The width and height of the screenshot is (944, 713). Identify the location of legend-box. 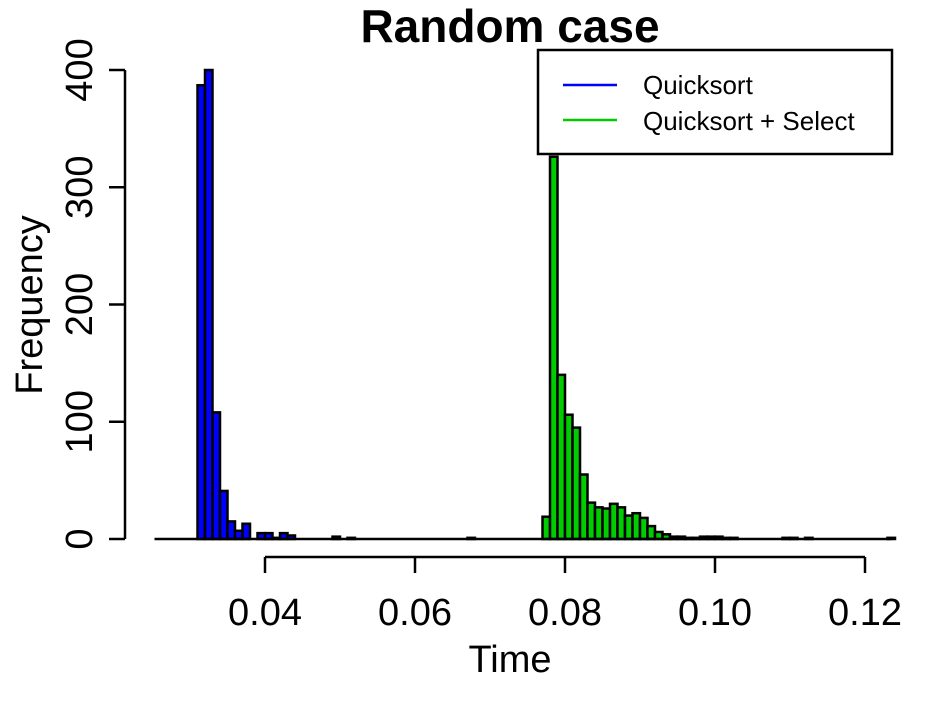
(715, 102).